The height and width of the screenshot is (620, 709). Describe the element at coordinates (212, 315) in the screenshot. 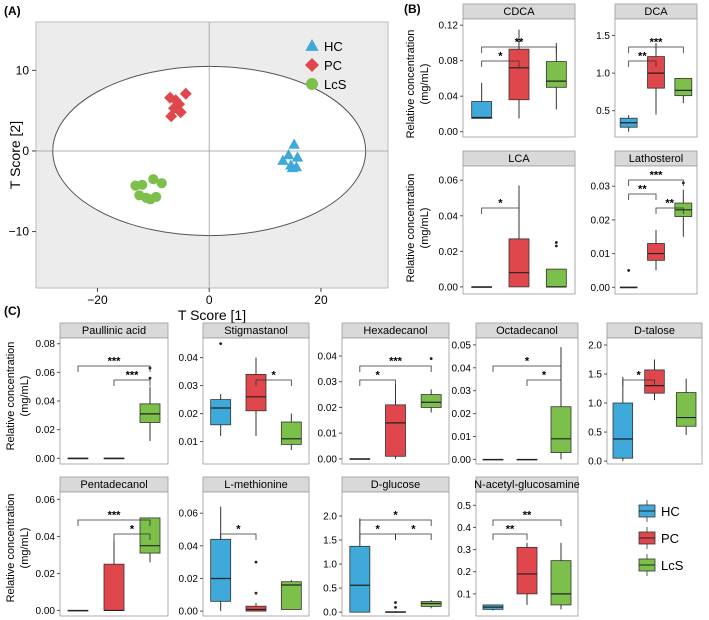

I see `x-axis-label-a: T Score [1]` at that location.